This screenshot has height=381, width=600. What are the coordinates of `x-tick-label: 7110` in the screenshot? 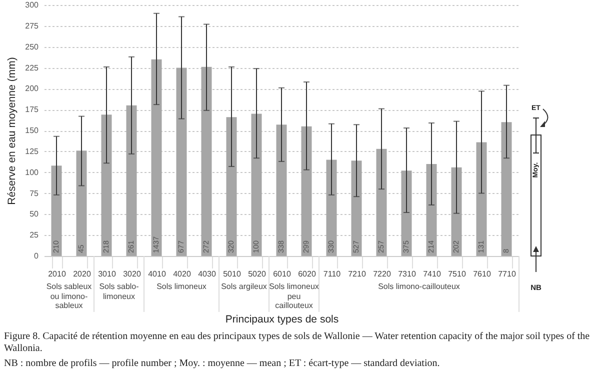 It's located at (332, 274).